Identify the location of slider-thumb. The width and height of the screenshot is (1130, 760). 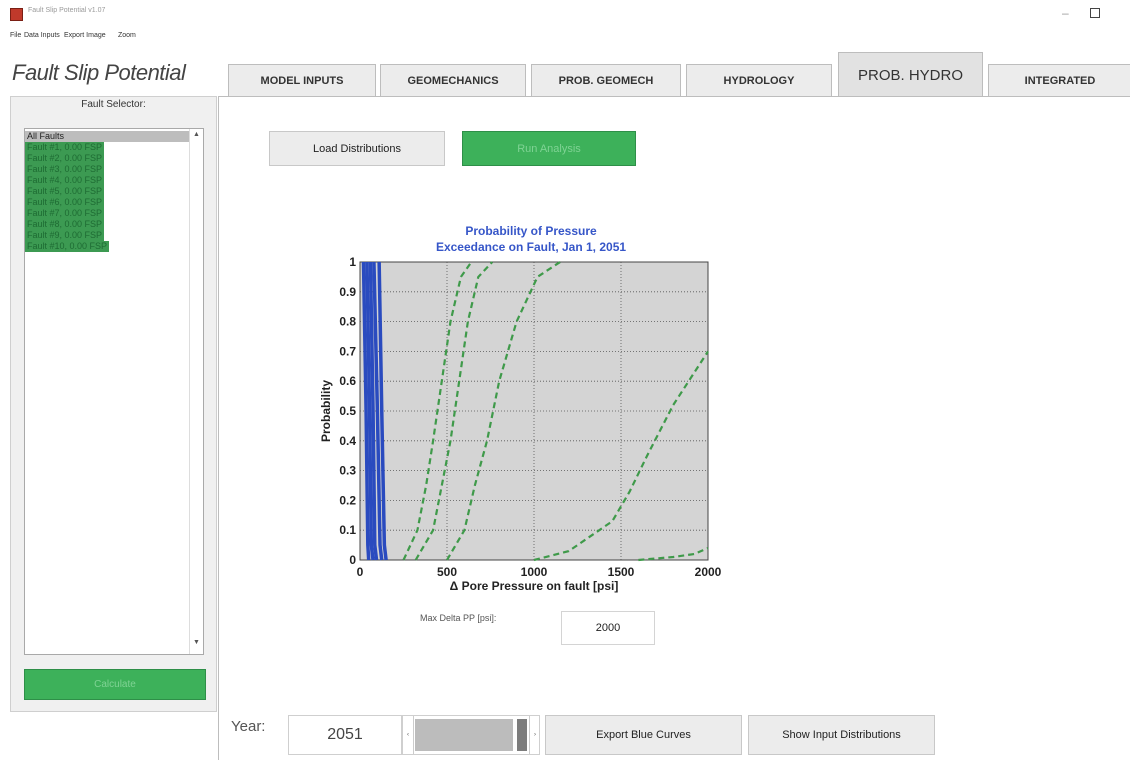
(522, 735).